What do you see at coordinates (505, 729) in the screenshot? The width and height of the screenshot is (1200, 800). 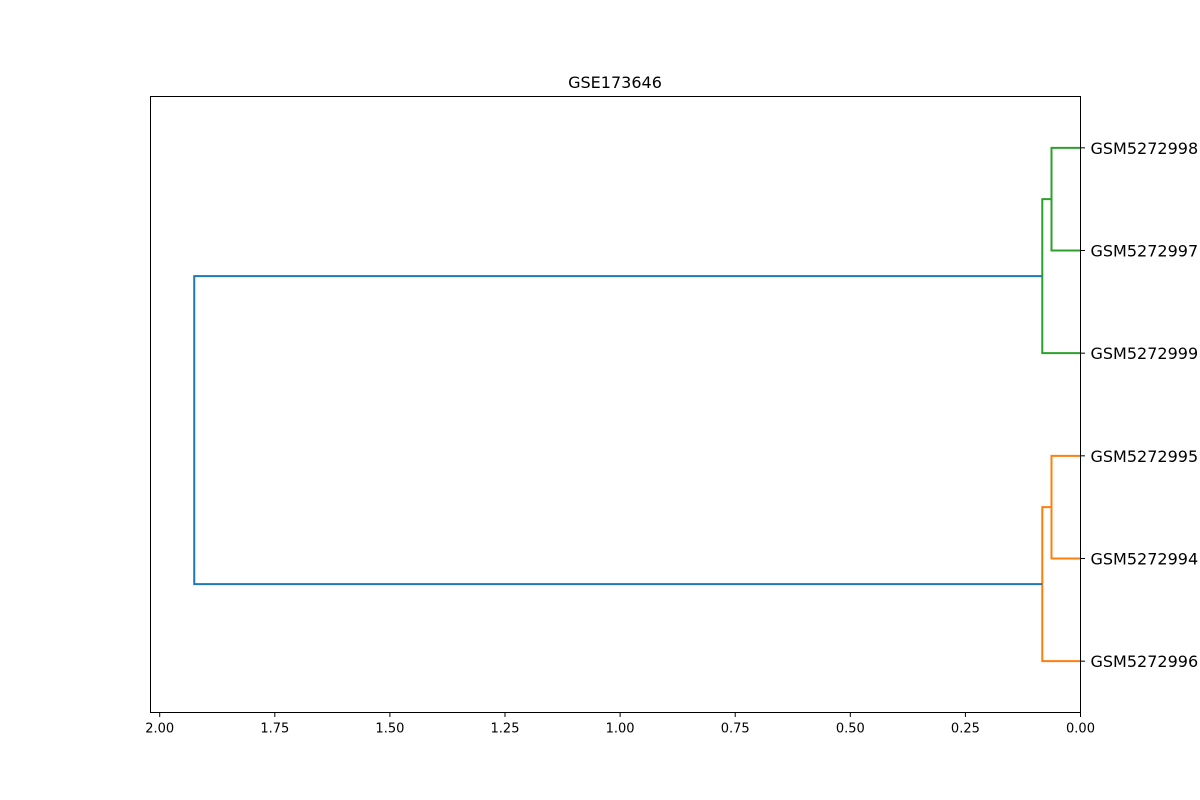 I see `x-tick-label: 1.25` at bounding box center [505, 729].